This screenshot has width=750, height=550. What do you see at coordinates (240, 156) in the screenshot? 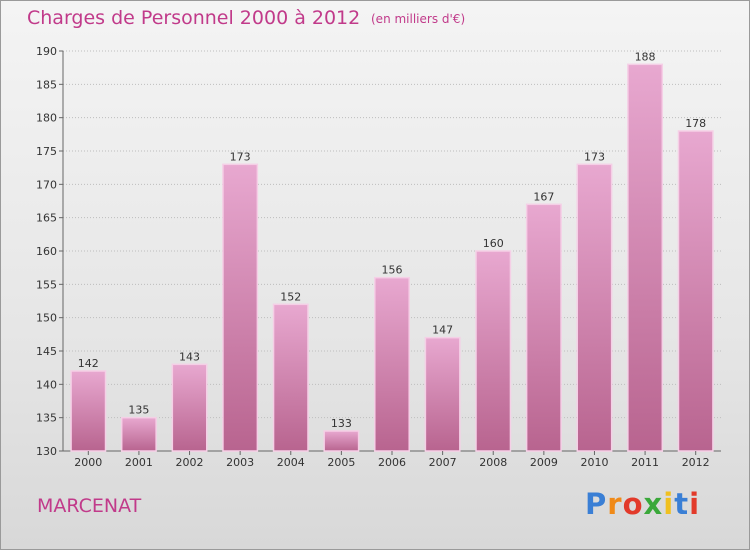
I see `data-label-2003: 173` at bounding box center [240, 156].